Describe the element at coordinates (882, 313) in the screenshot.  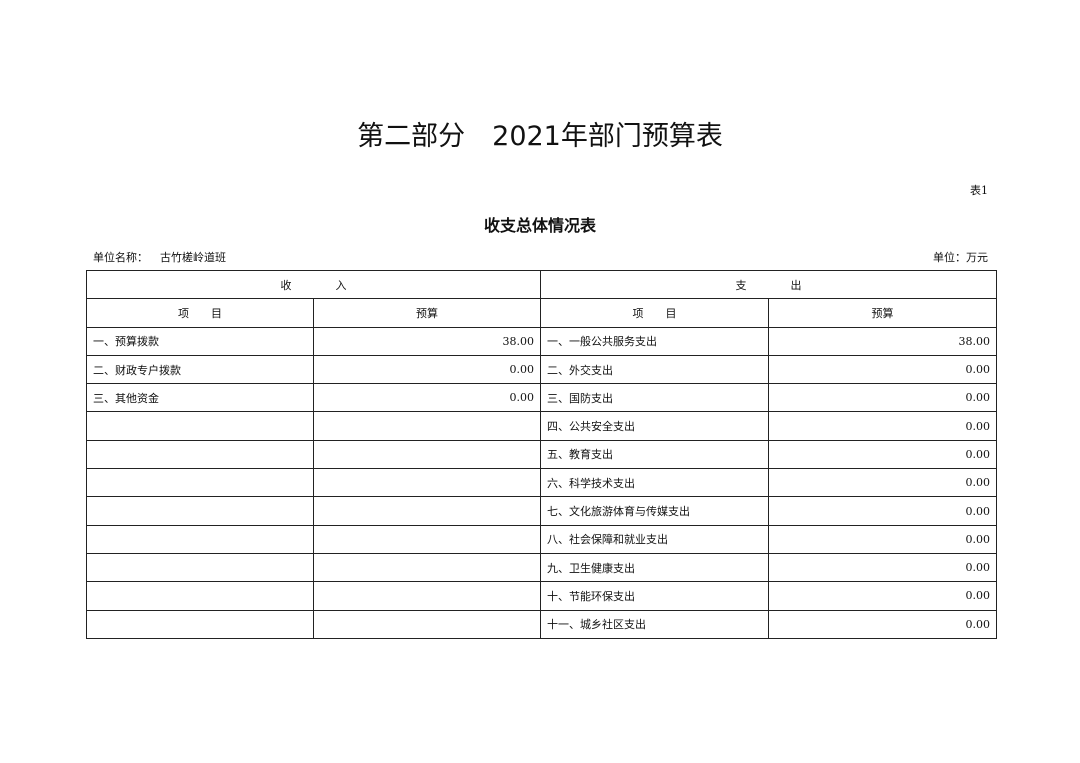
I see `expense-budget-header: 预算` at that location.